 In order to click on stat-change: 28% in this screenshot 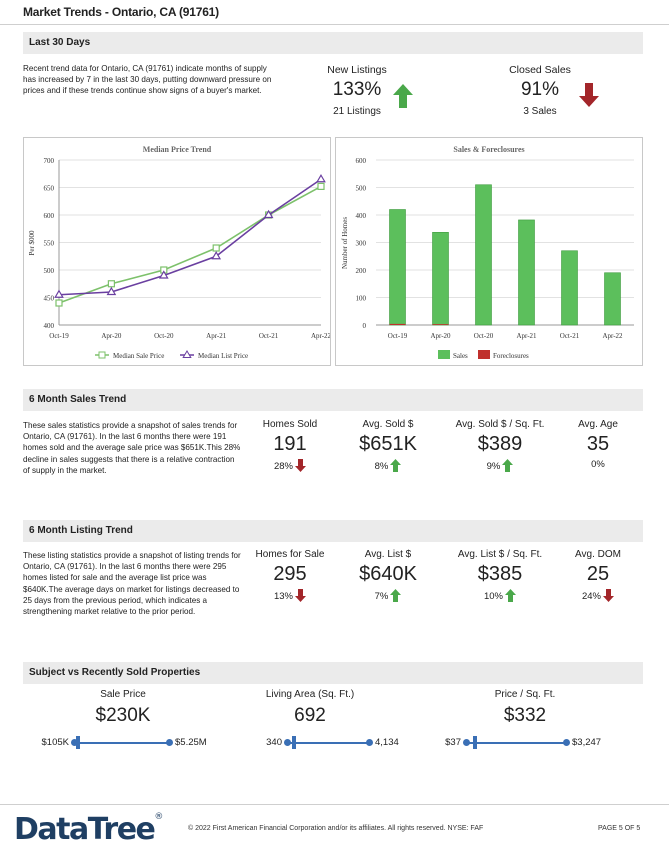, I will do `click(290, 465)`.